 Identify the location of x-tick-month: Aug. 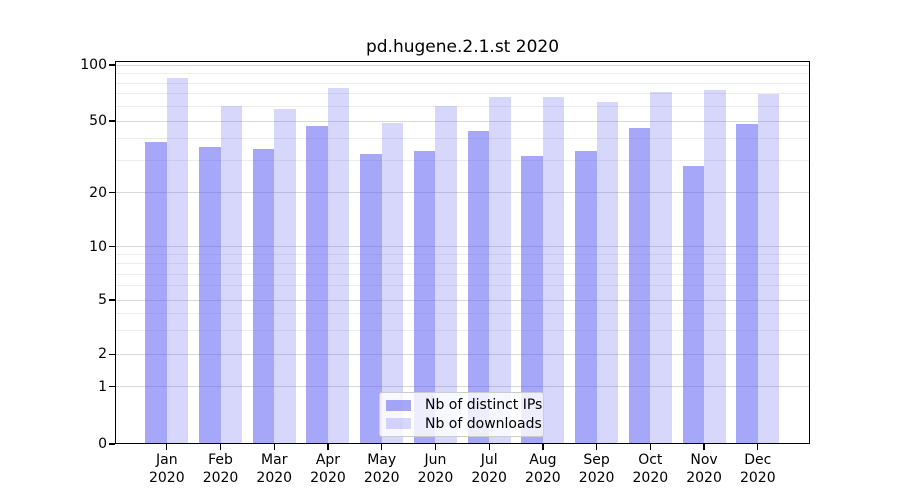
(543, 460).